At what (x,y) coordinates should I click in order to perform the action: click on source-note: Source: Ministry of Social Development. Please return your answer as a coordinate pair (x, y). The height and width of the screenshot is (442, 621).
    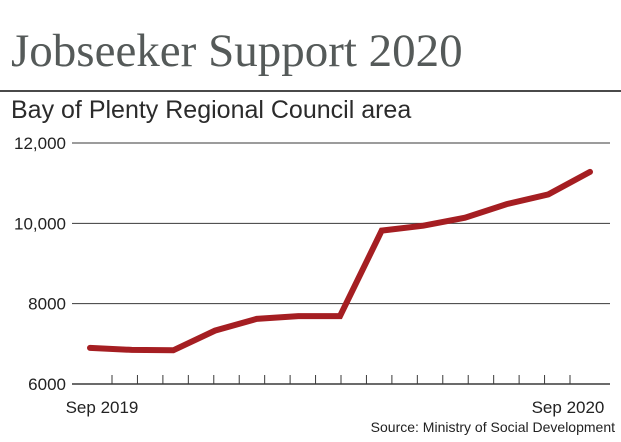
    Looking at the image, I should click on (492, 427).